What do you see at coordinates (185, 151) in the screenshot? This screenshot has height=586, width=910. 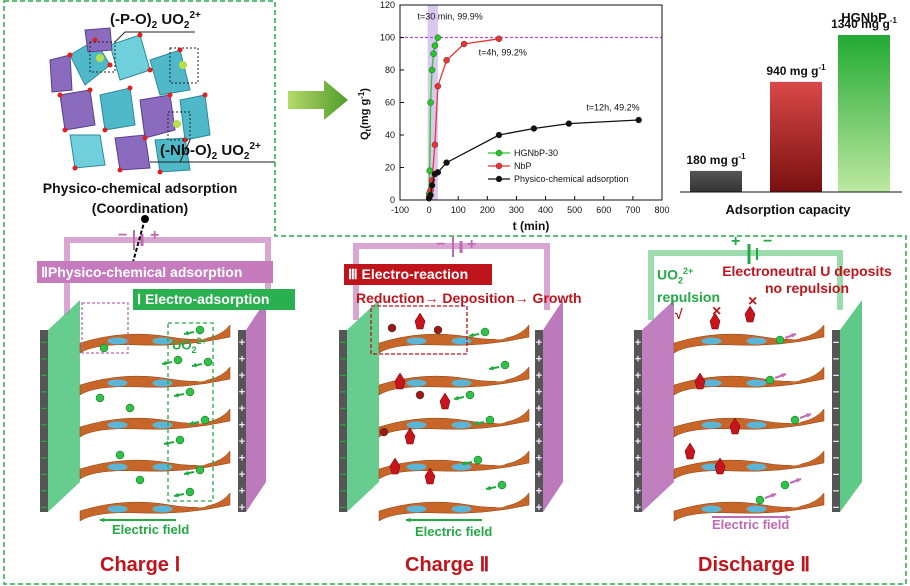 I see `nbo-pointer` at bounding box center [185, 151].